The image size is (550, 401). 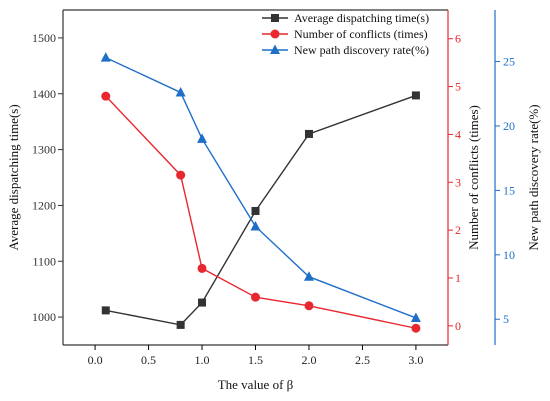 I want to click on left-y-tick-label: 1100, so click(x=44, y=261).